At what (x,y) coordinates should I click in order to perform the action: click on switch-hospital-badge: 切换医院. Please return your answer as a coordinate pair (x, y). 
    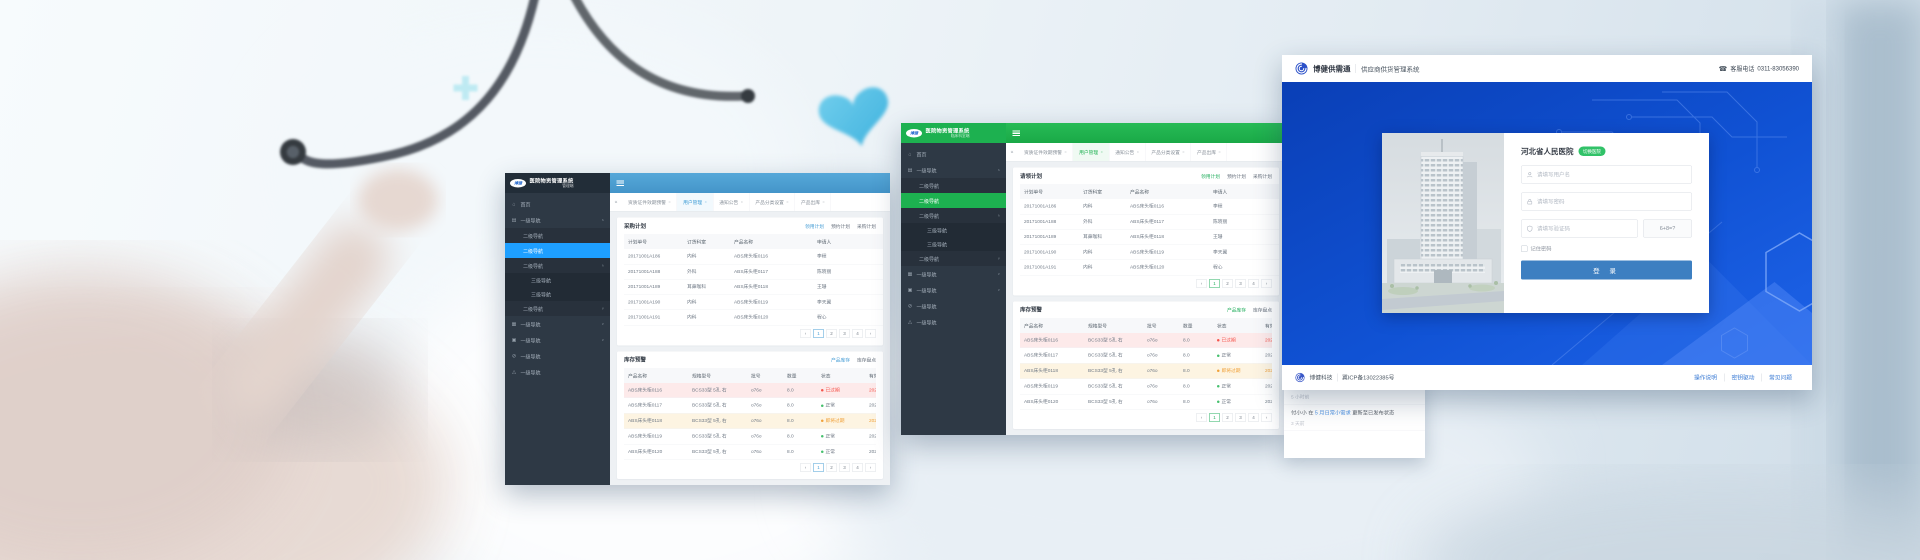
    Looking at the image, I should click on (1592, 151).